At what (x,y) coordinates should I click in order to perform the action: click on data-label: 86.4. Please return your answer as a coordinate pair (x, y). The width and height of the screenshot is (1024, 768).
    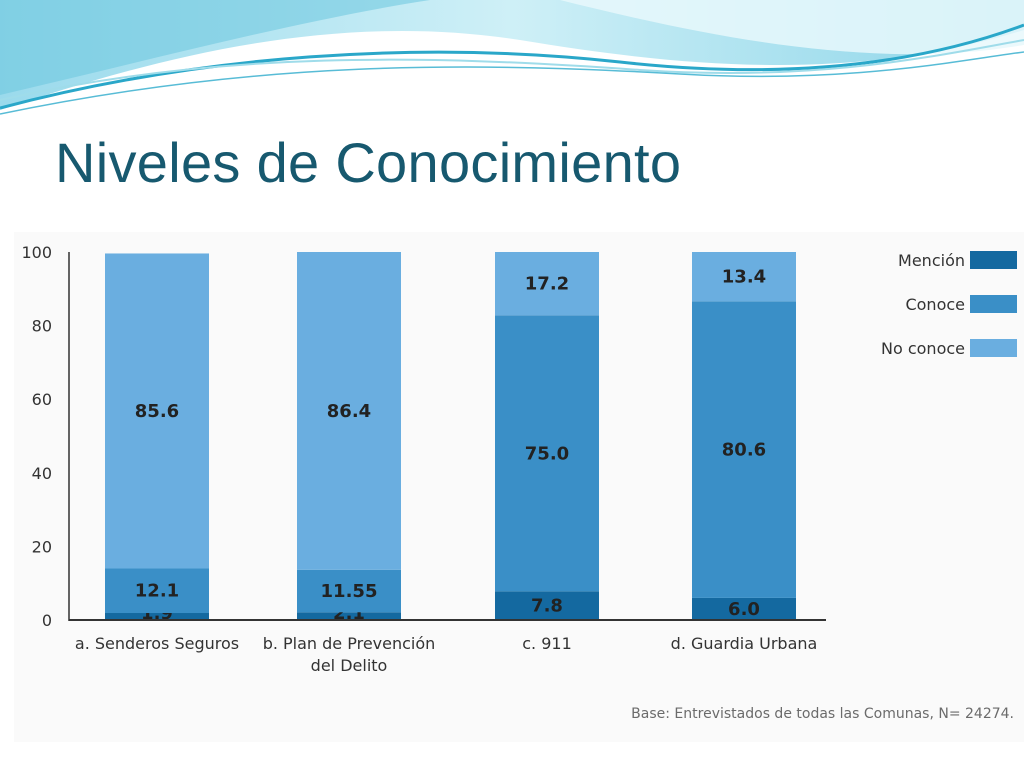
    Looking at the image, I should click on (349, 411).